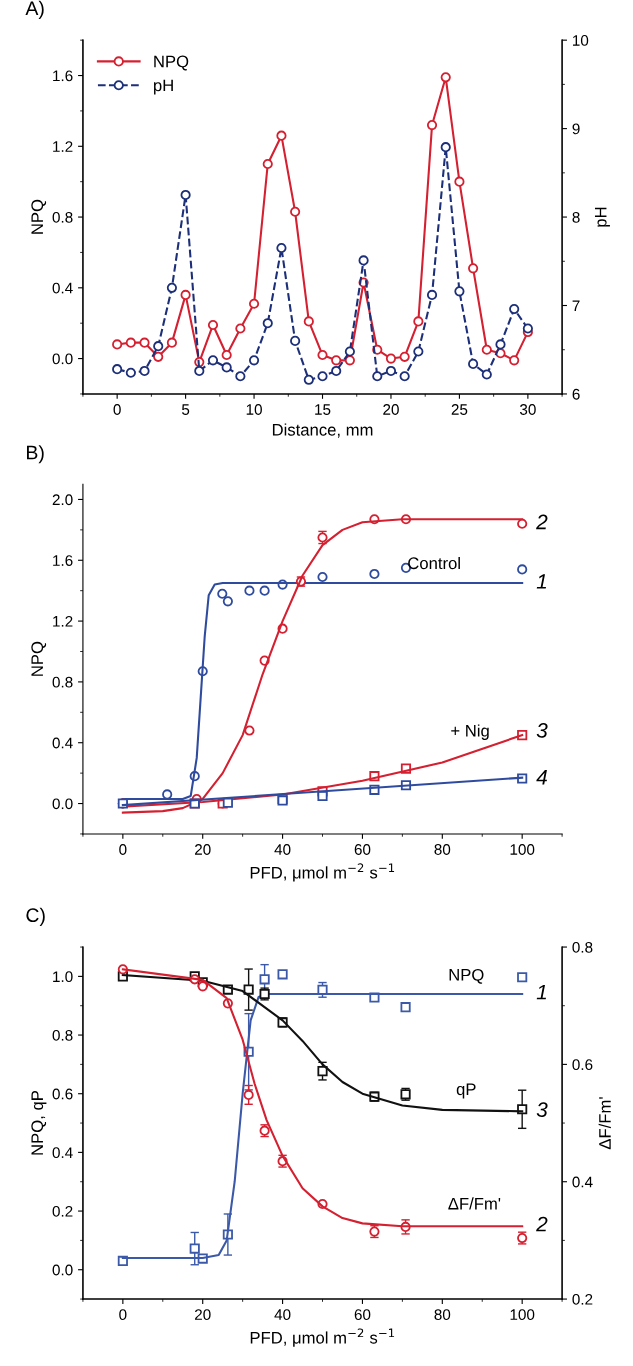 The image size is (633, 1366). What do you see at coordinates (466, 1091) in the screenshot?
I see `annotation: qP` at bounding box center [466, 1091].